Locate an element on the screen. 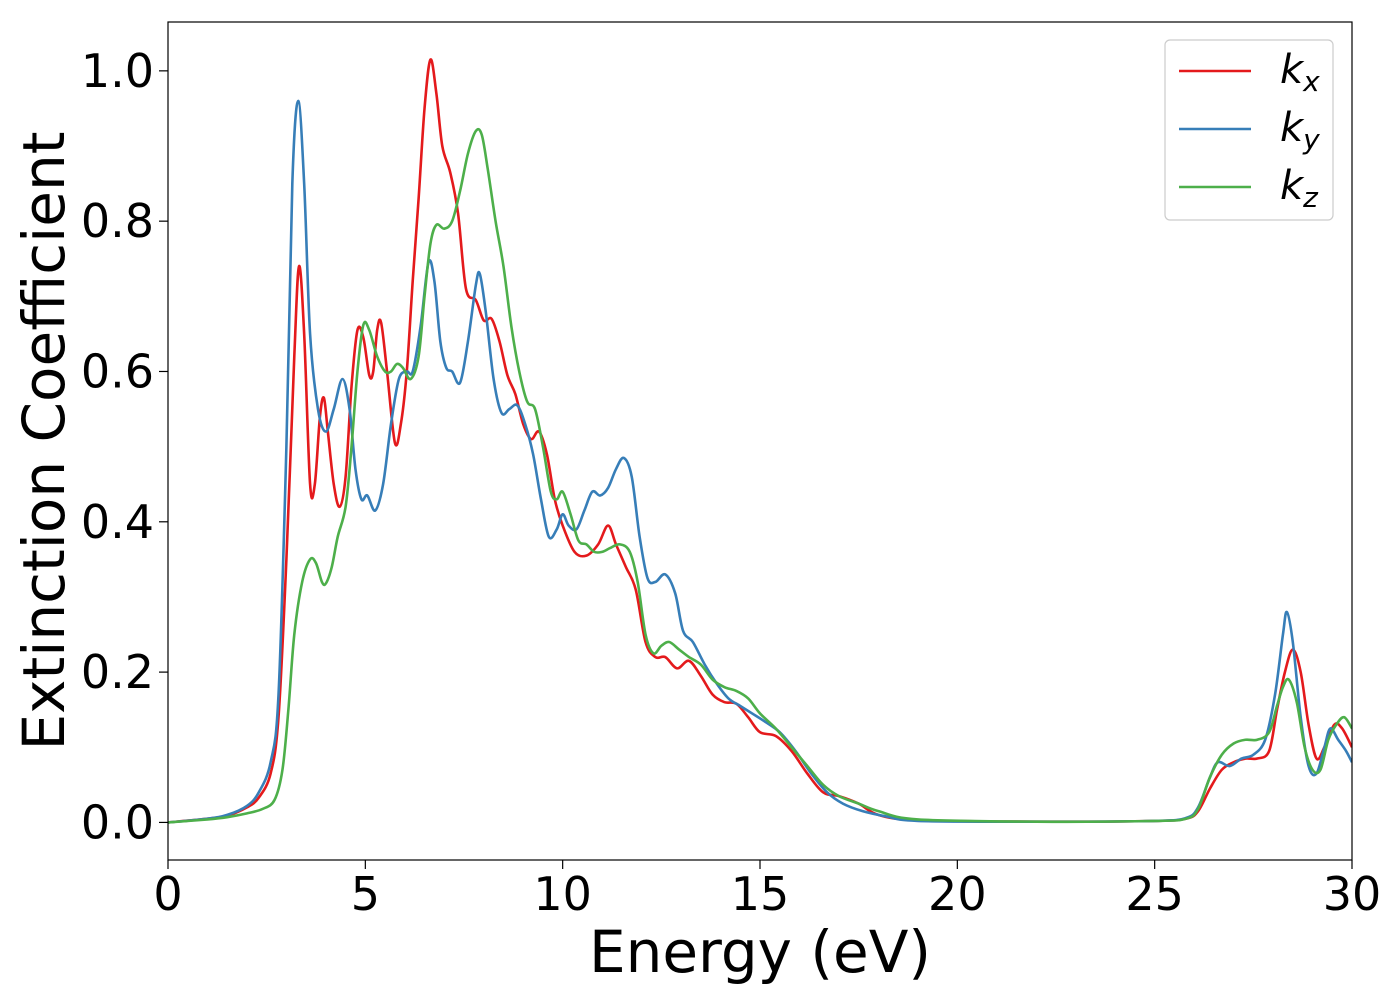  y-tick-label: 0.8 is located at coordinates (117, 221).